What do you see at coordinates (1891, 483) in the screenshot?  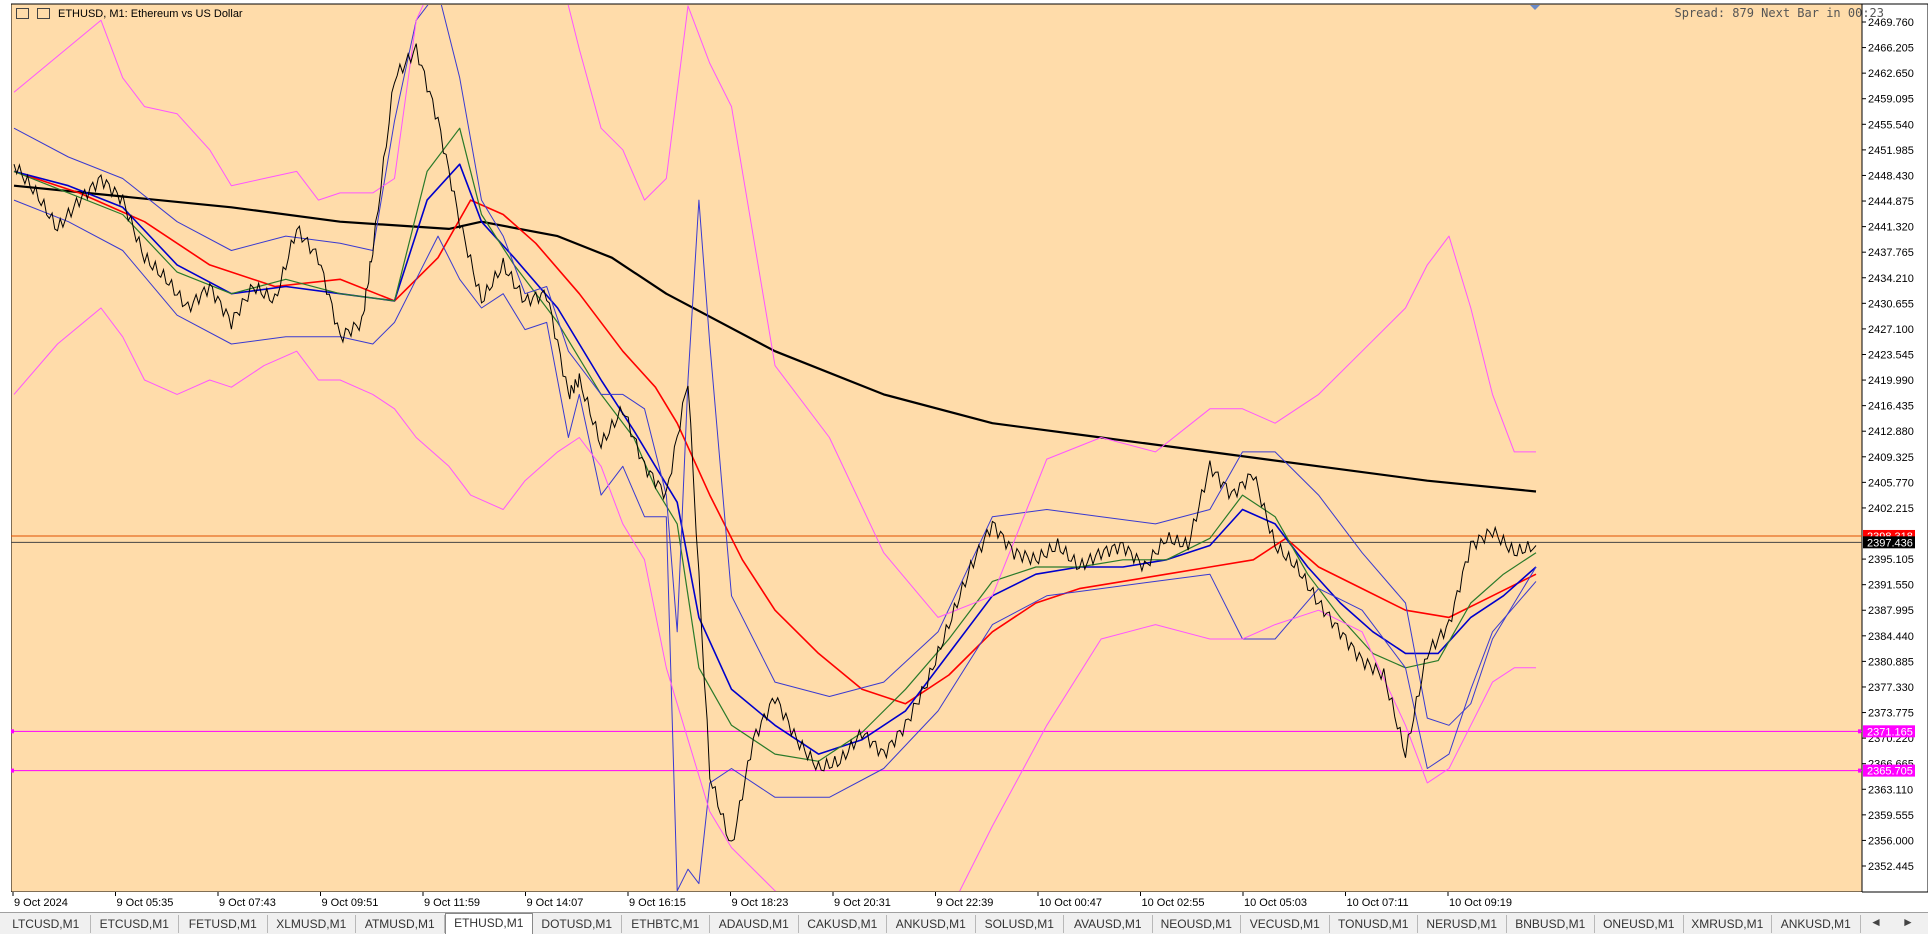 I see `y-tick-label: 2405.770` at bounding box center [1891, 483].